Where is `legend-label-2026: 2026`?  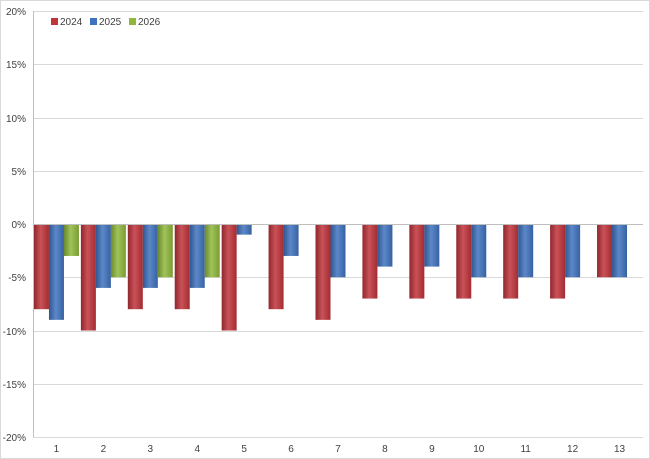
legend-label-2026: 2026 is located at coordinates (149, 22).